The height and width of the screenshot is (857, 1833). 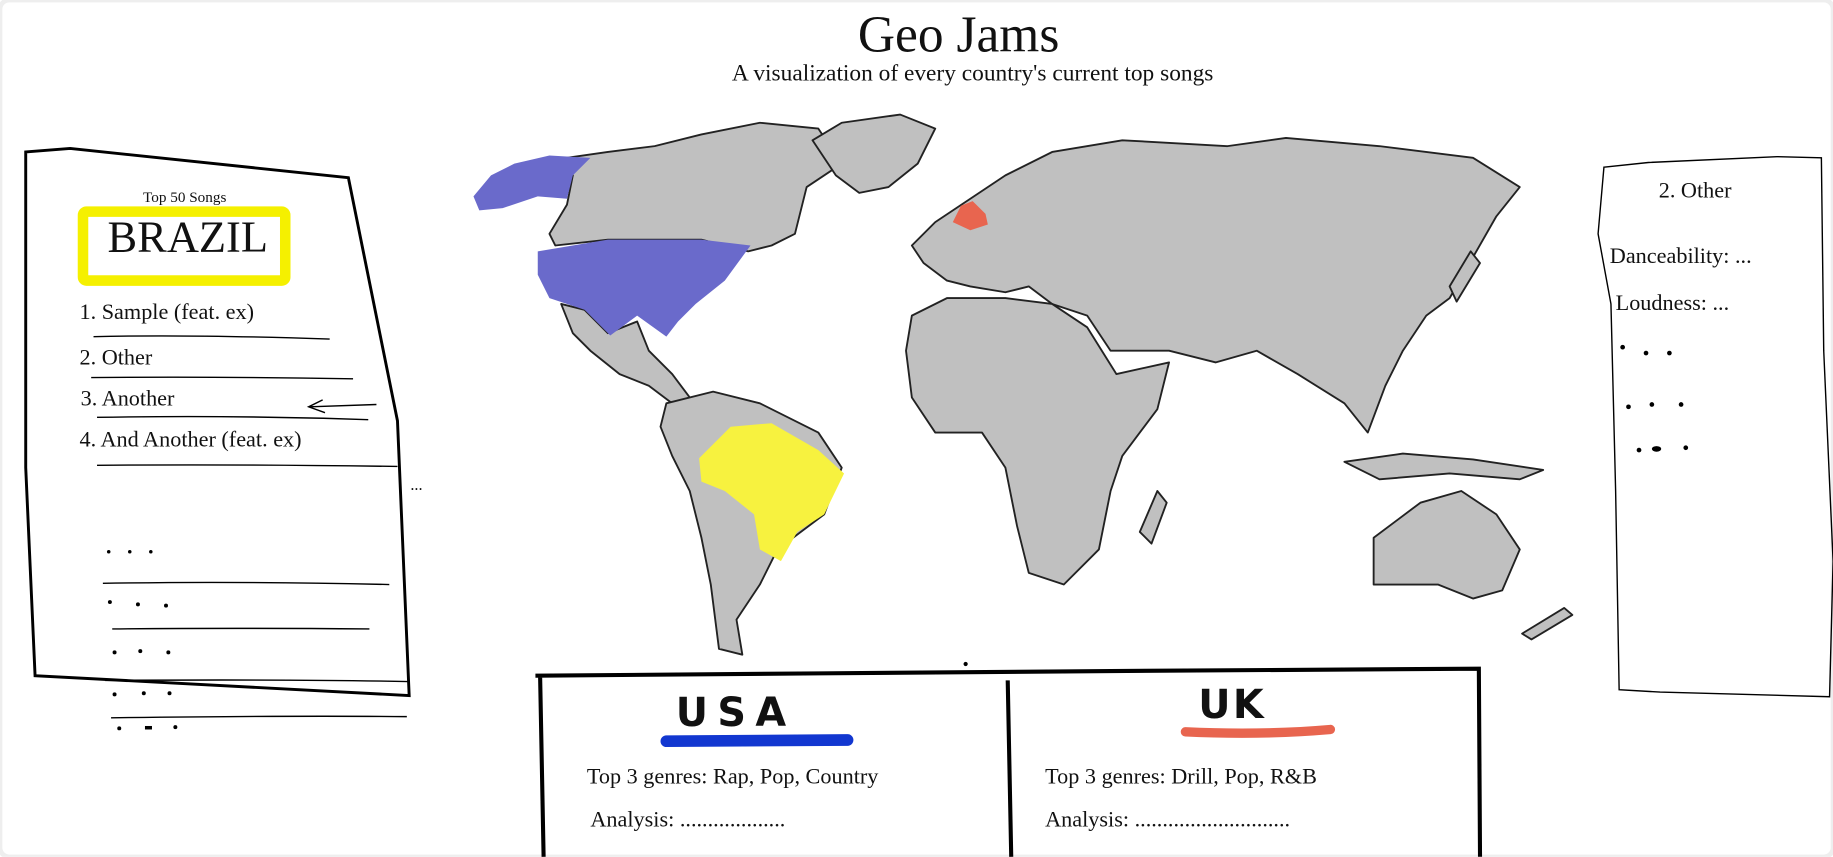 What do you see at coordinates (1232, 705) in the screenshot?
I see `compare-right-country: UK` at bounding box center [1232, 705].